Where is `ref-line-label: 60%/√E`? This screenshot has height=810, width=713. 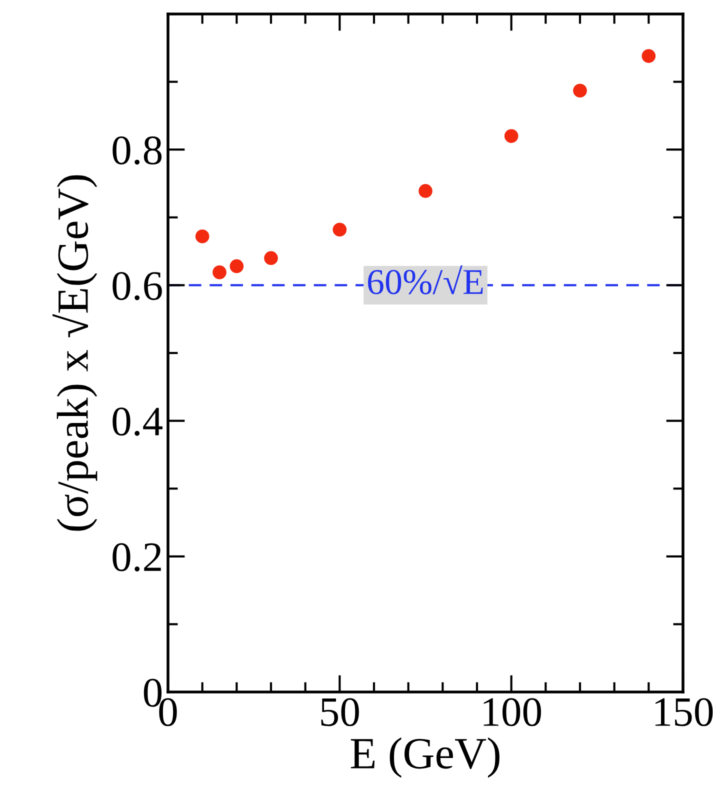
ref-line-label: 60%/√E is located at coordinates (425, 279).